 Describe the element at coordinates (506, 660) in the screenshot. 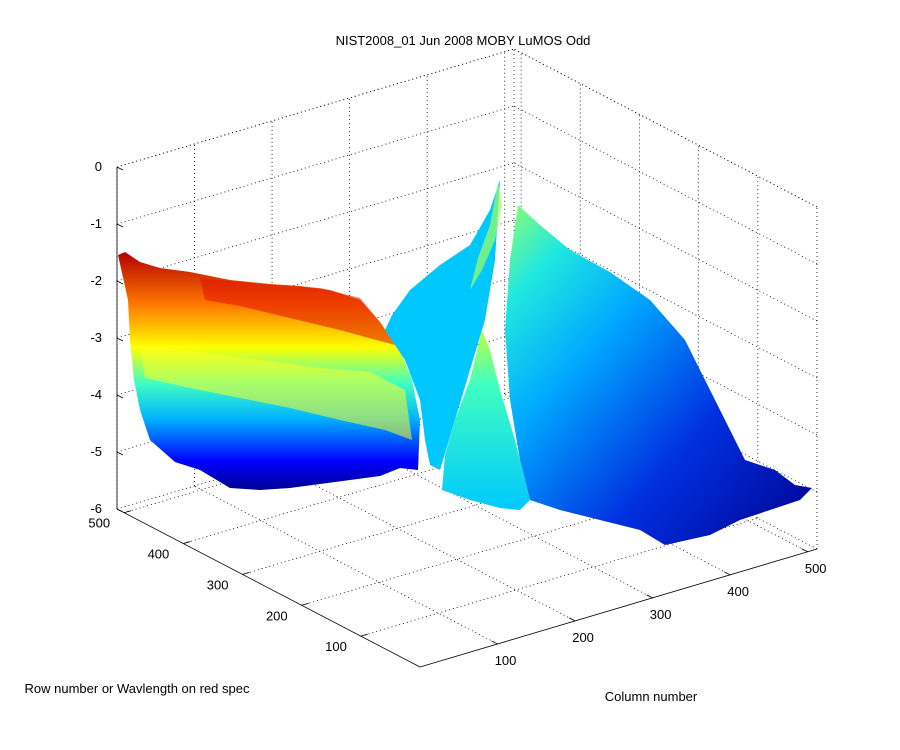

I see `x-tick-label: 100` at that location.